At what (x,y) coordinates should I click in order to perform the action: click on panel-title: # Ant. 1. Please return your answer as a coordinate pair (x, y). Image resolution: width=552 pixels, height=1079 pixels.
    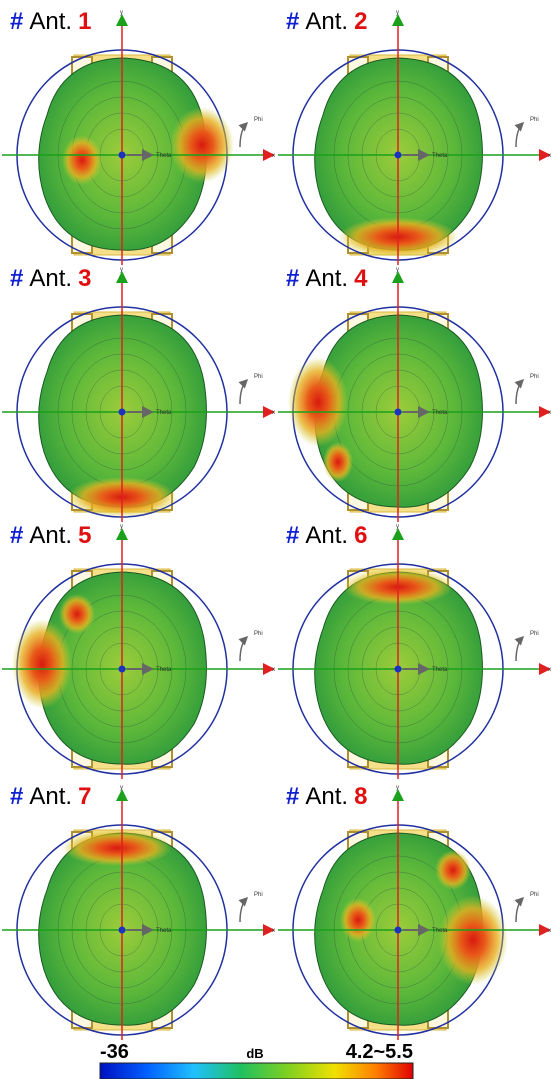
    Looking at the image, I should click on (50, 21).